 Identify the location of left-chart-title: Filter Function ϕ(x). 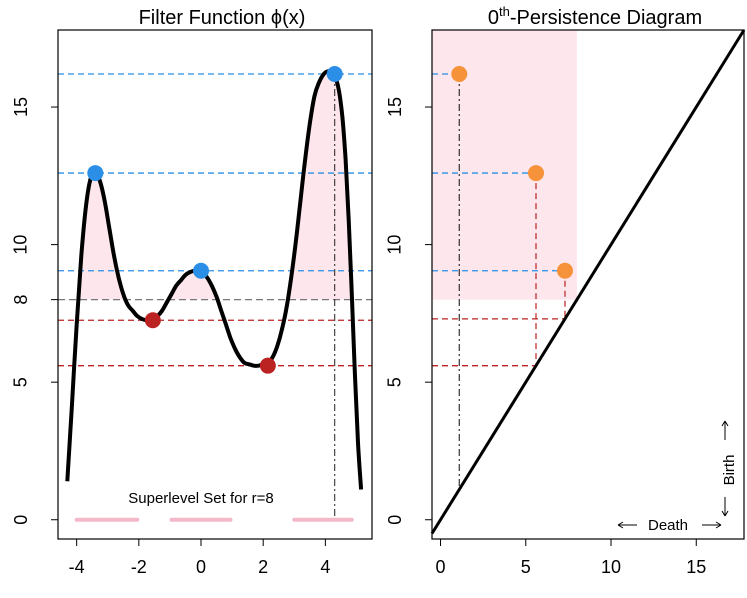
(222, 18).